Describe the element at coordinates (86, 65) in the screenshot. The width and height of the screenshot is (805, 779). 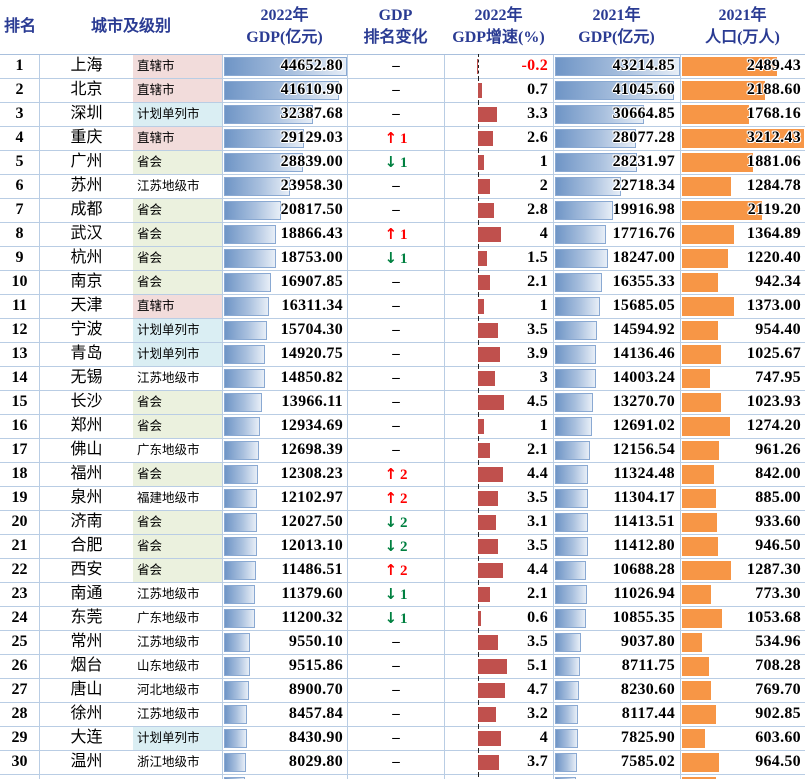
I see `city-cell: 上海` at that location.